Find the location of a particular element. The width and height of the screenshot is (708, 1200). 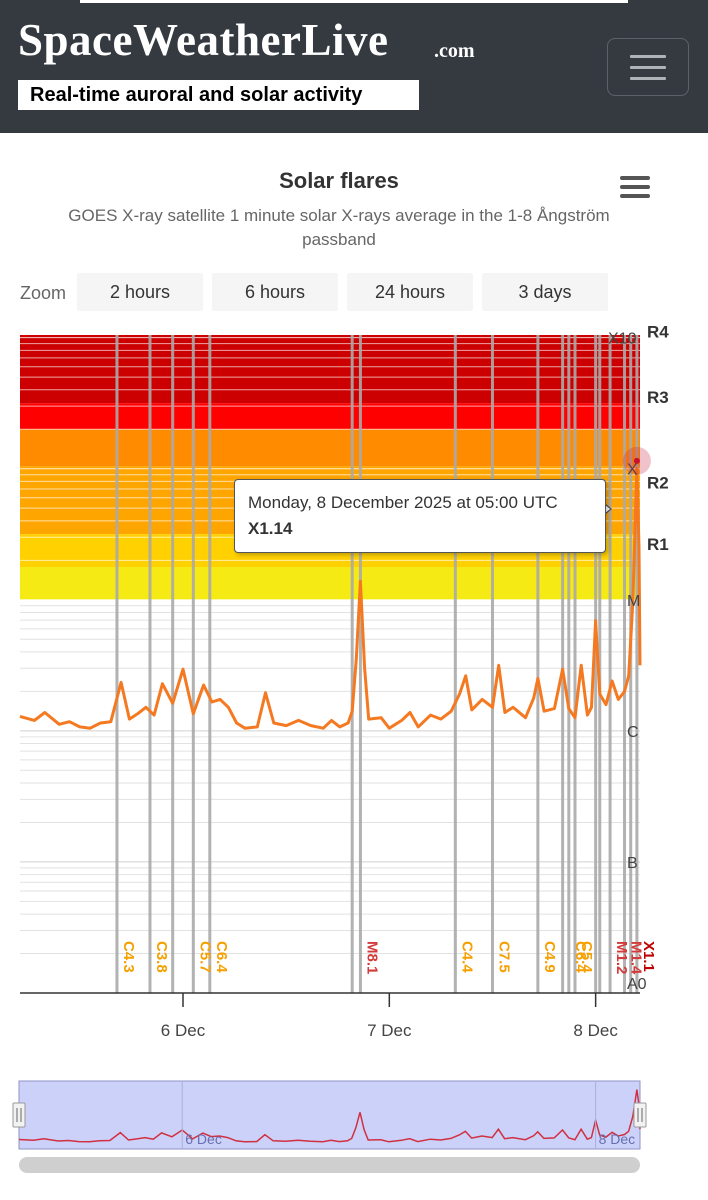

flare-label: C5.7 is located at coordinates (204, 957).